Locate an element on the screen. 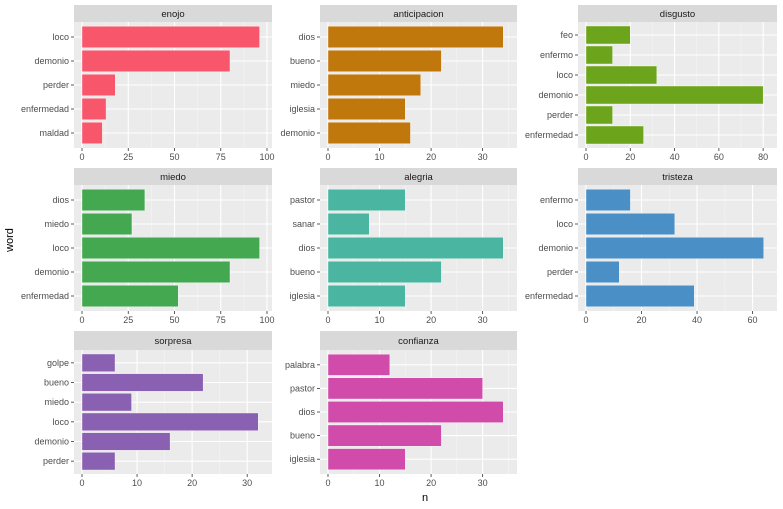 The height and width of the screenshot is (509, 783). panel-title: tristeza is located at coordinates (677, 177).